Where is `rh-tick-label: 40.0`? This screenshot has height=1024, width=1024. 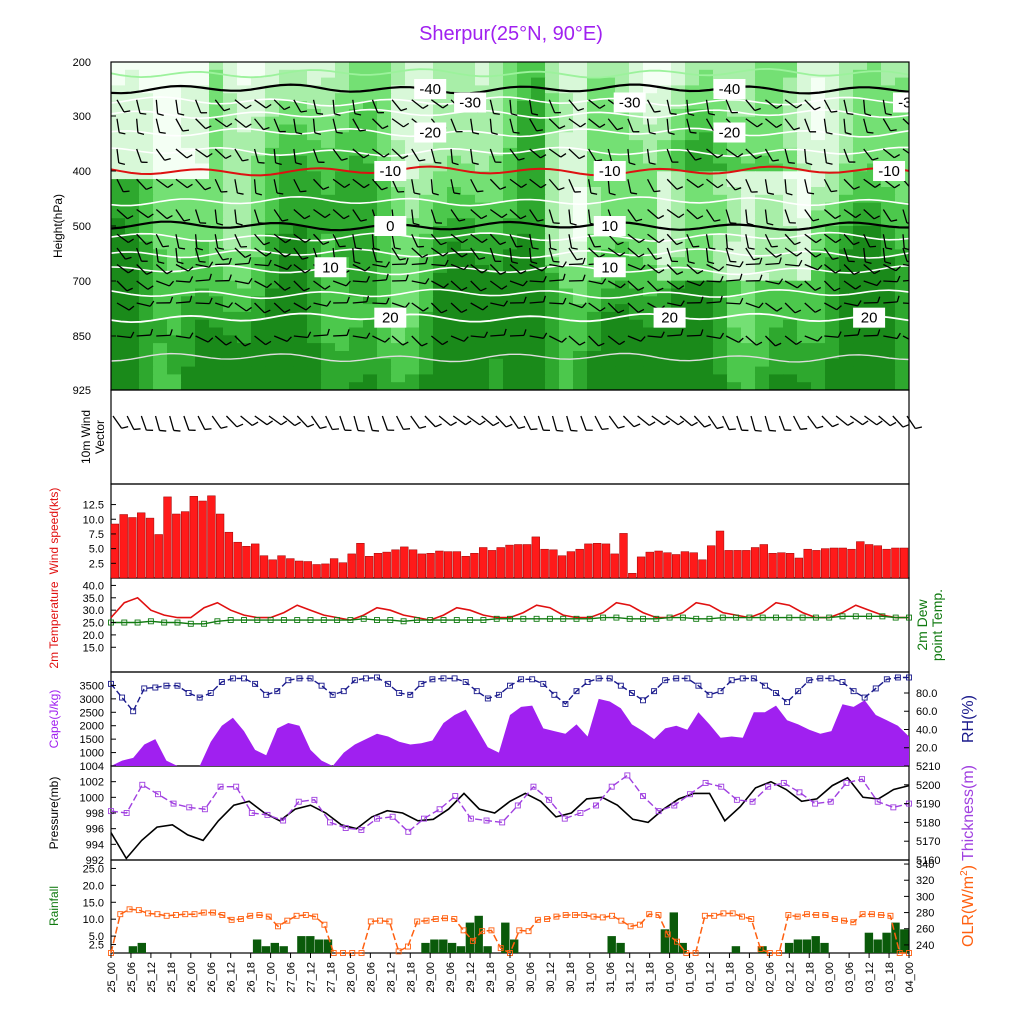
rh-tick-label: 40.0 is located at coordinates (926, 730).